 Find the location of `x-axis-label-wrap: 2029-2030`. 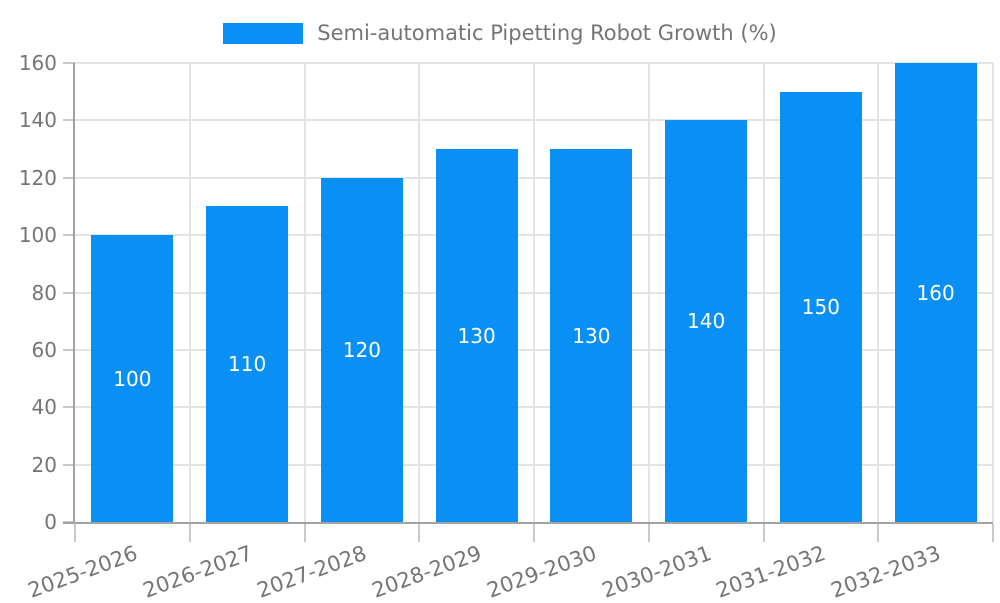

x-axis-label-wrap: 2029-2030 is located at coordinates (475, 572).